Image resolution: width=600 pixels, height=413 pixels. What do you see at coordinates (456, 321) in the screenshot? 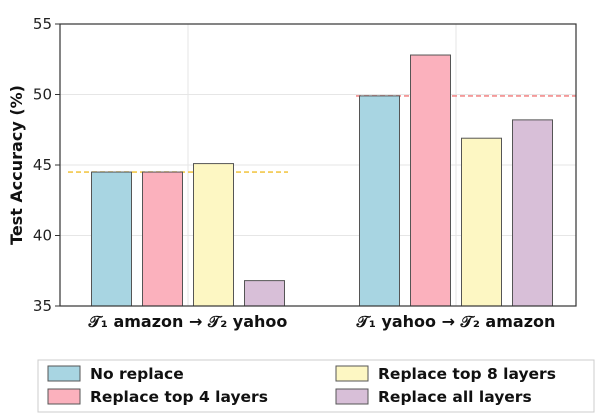
I see `category-label: 𝒯₁ yahoo → 𝒯₂ amazon` at bounding box center [456, 321].